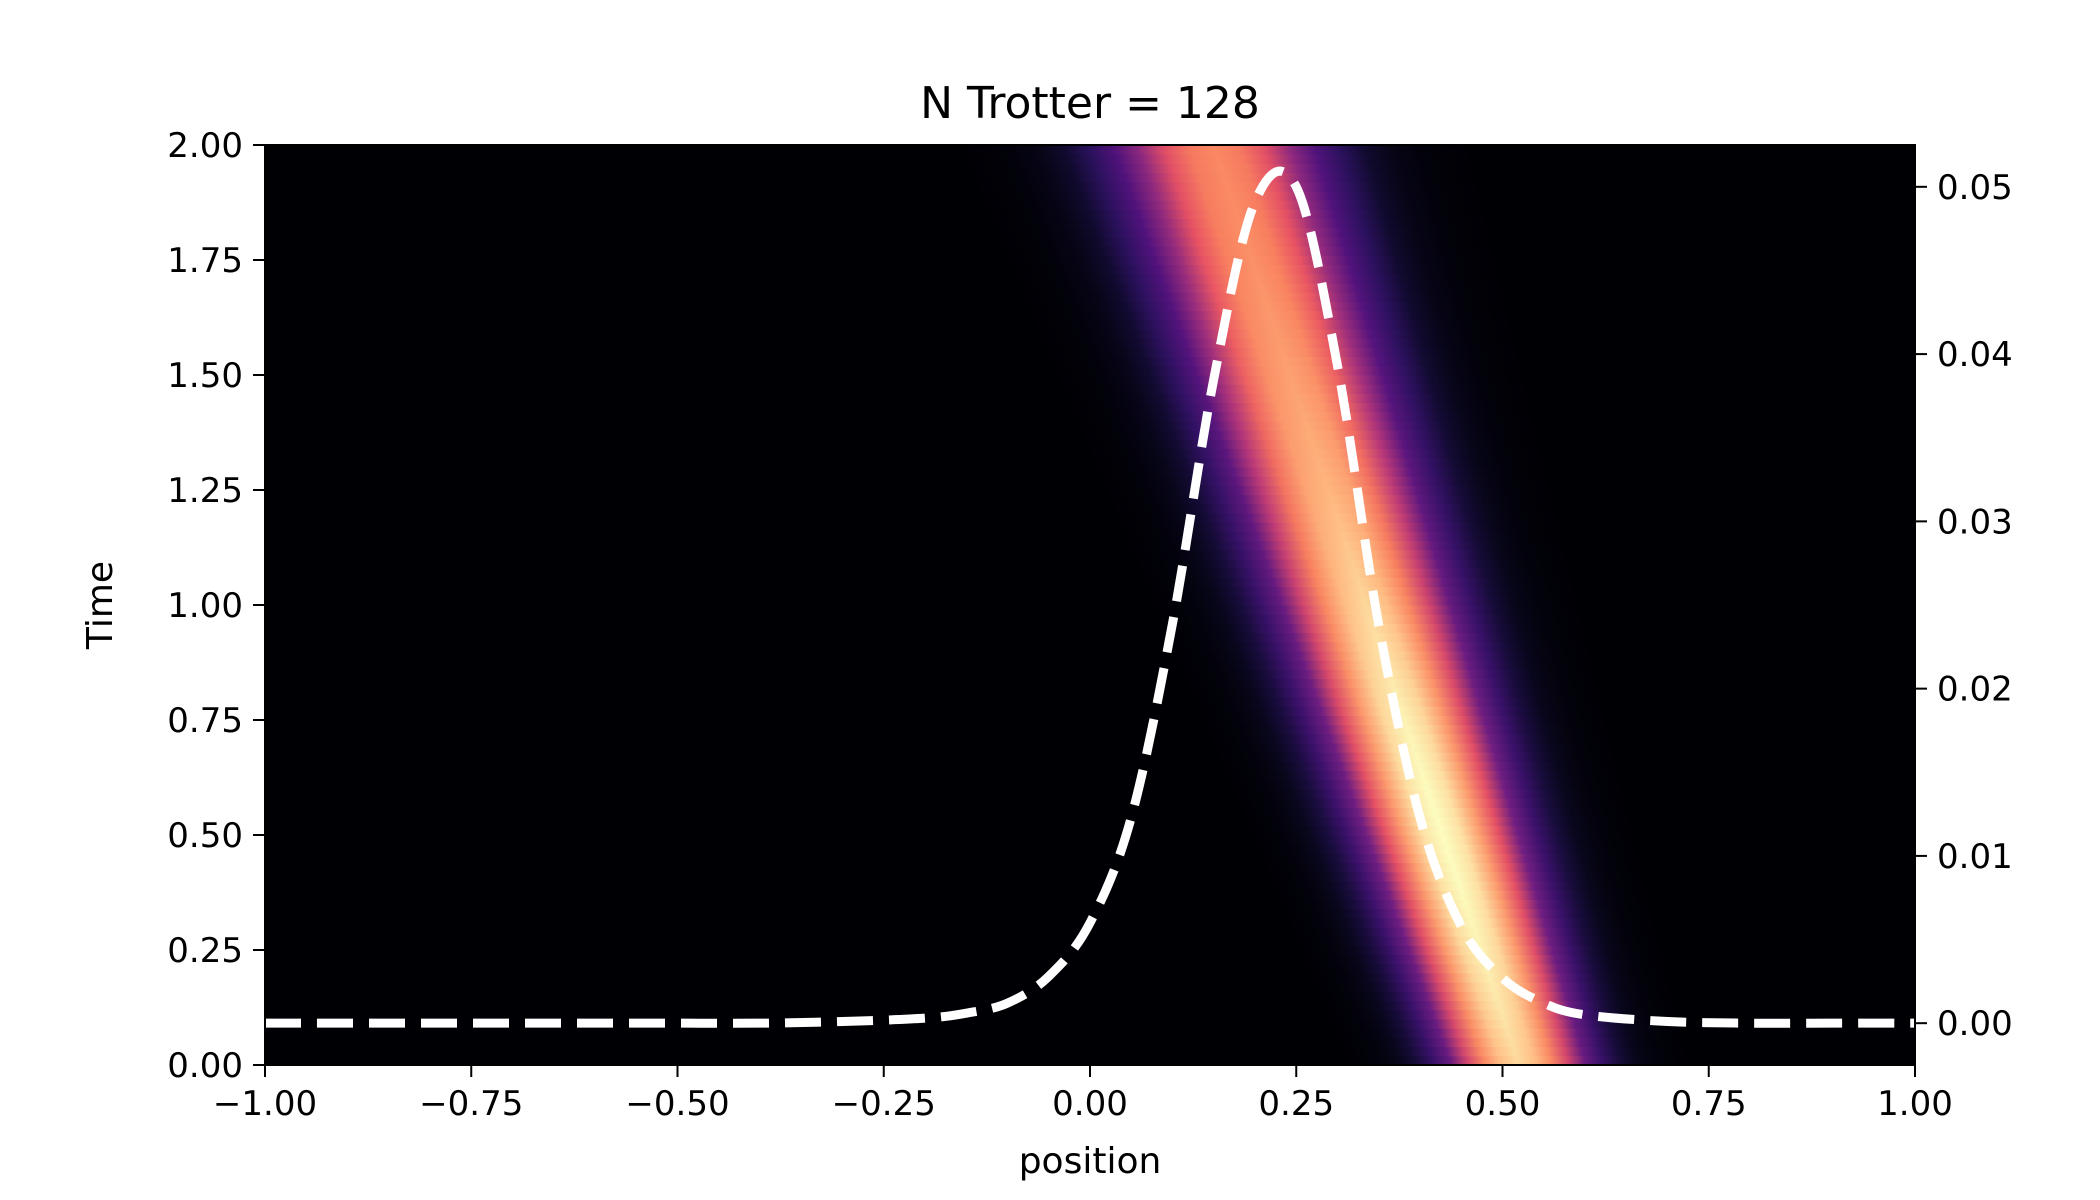 This screenshot has width=2100, height=1200. Describe the element at coordinates (205, 1066) in the screenshot. I see `y-tick-label: 0.00` at that location.